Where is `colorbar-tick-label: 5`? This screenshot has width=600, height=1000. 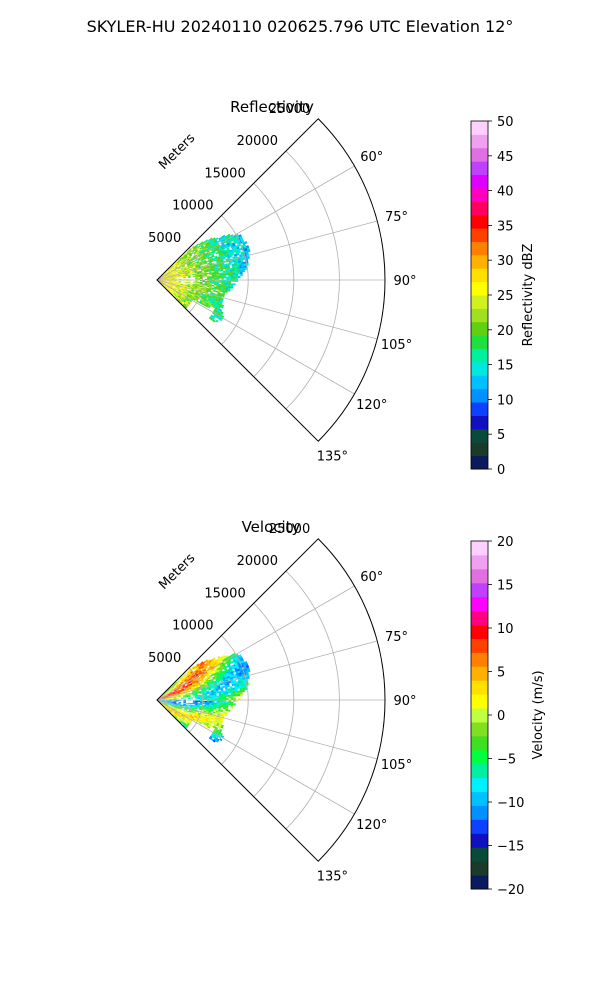
colorbar-tick-label: 5 is located at coordinates (501, 673).